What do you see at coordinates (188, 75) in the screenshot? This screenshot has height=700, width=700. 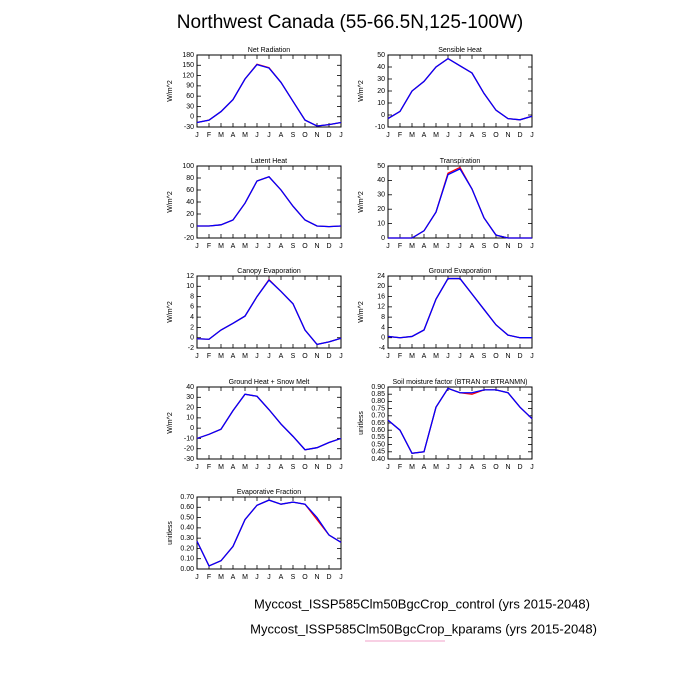 I see `y-tick-label: 120` at bounding box center [188, 75].